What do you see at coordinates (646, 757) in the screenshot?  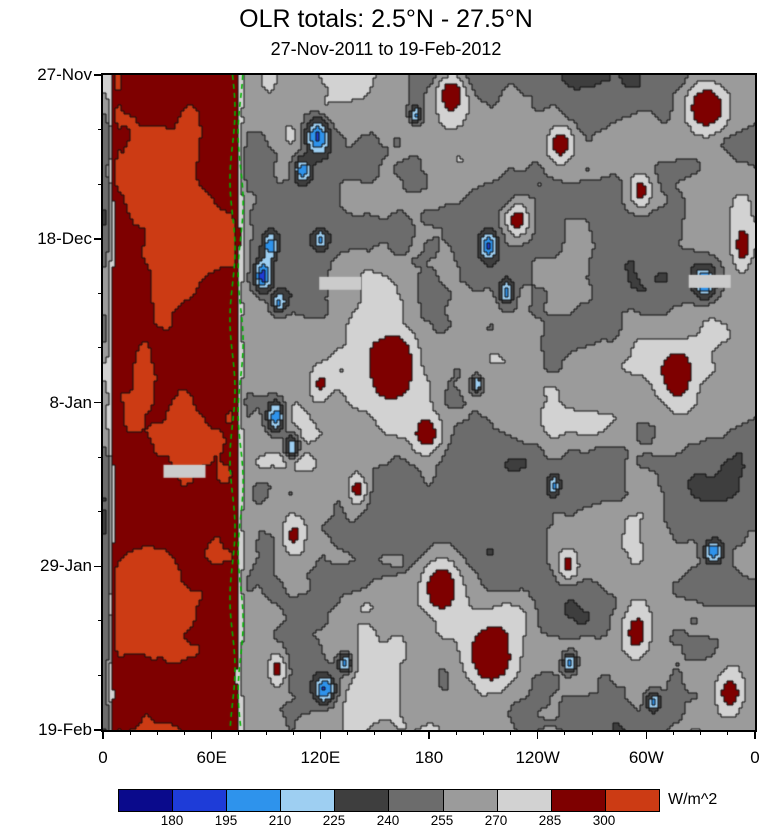 I see `x-tick-label: 60W` at bounding box center [646, 757].